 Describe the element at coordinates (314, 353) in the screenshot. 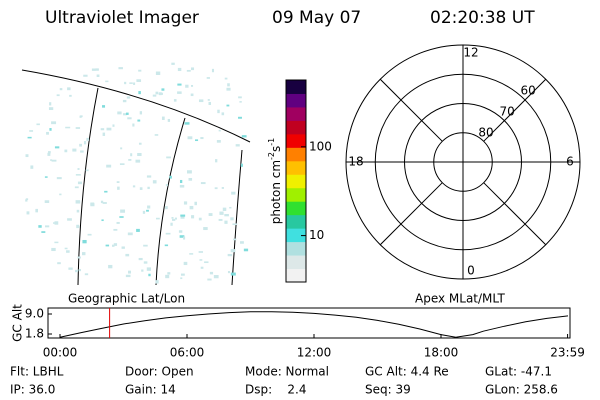

I see `x-tick-label: 12:00` at that location.